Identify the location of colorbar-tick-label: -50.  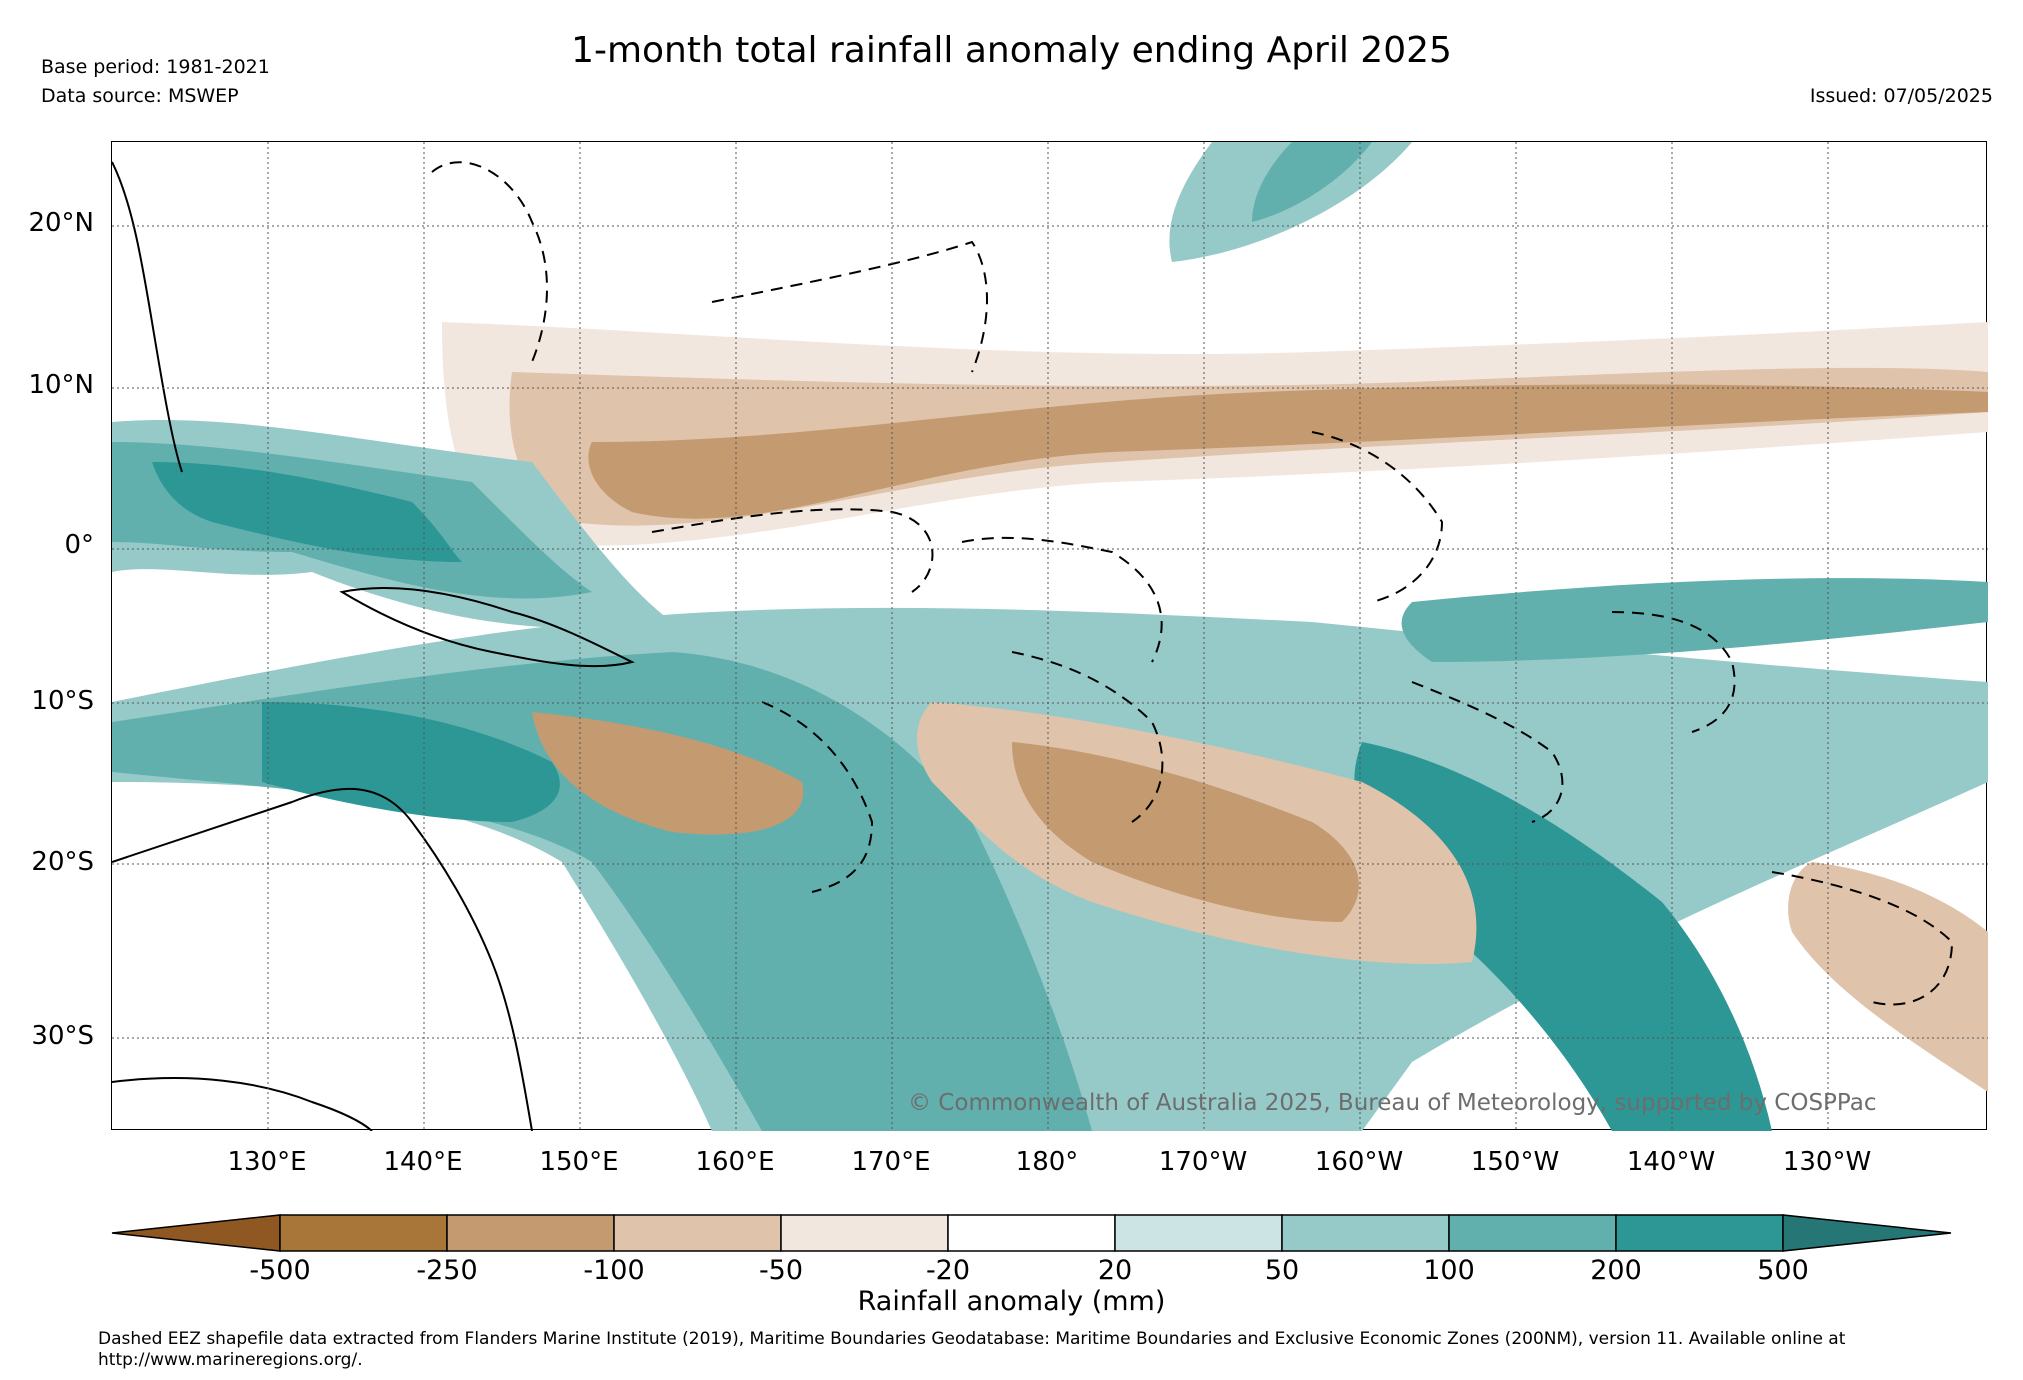
(781, 1270).